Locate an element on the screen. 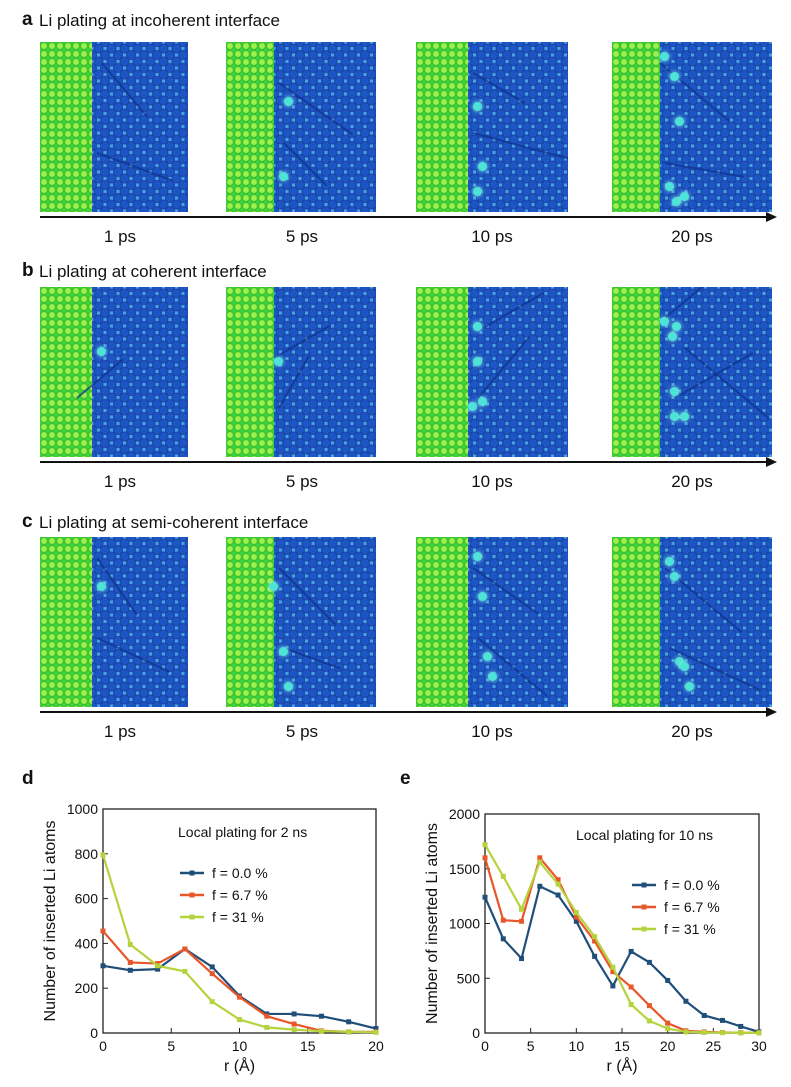 The width and height of the screenshot is (791, 1087). y-tick-label: 1500 is located at coordinates (464, 869).